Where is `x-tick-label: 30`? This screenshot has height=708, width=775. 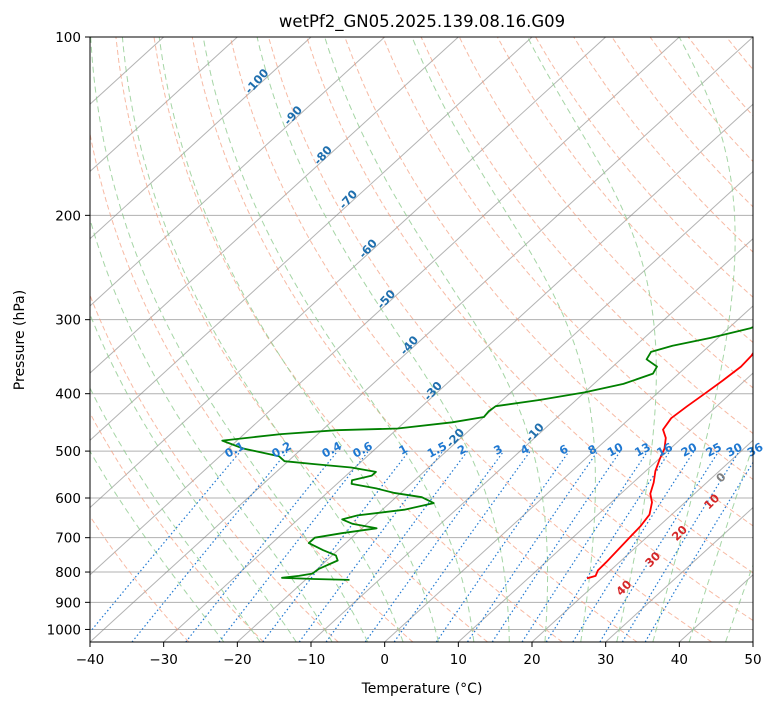 x-tick-label: 30 is located at coordinates (605, 660).